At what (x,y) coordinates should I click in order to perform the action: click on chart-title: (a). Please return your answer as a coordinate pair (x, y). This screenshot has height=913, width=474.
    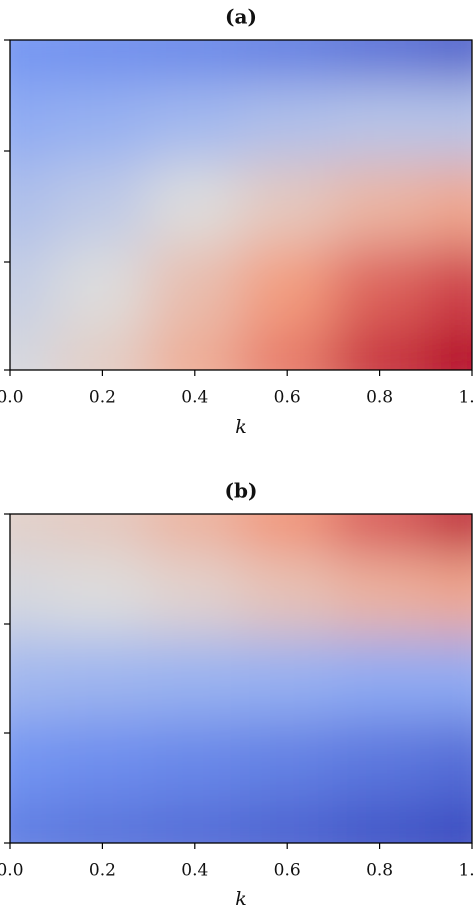
    Looking at the image, I should click on (241, 17).